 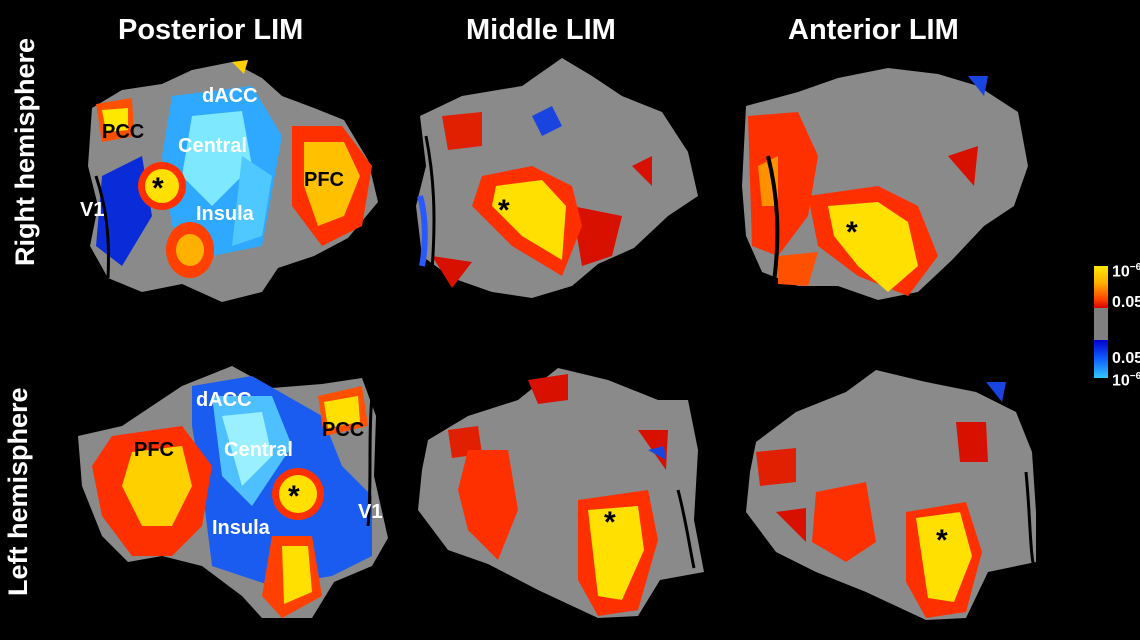 I want to click on colorbar-label-neg-max: 10−6, so click(x=1126, y=380).